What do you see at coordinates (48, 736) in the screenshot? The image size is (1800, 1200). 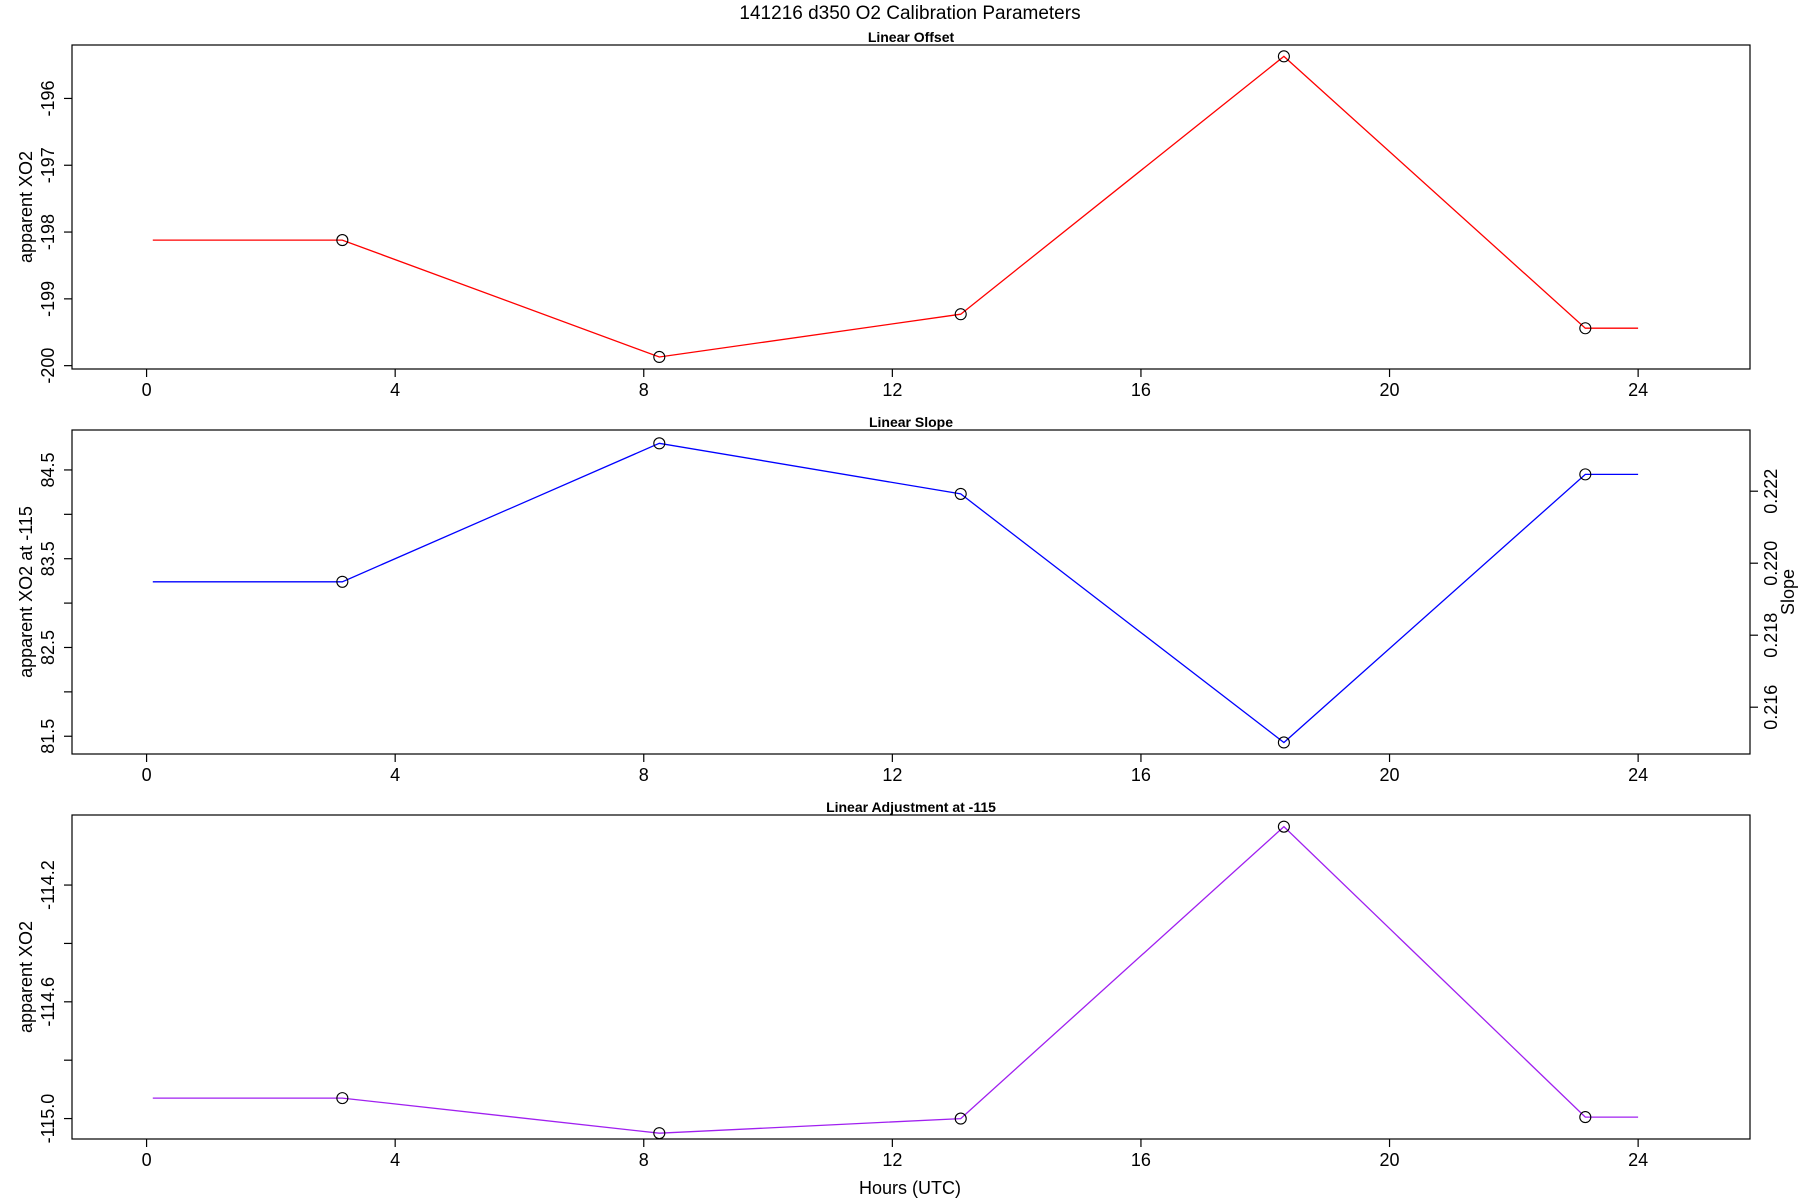 I see `y-tick-label-2-0: 81.5` at bounding box center [48, 736].